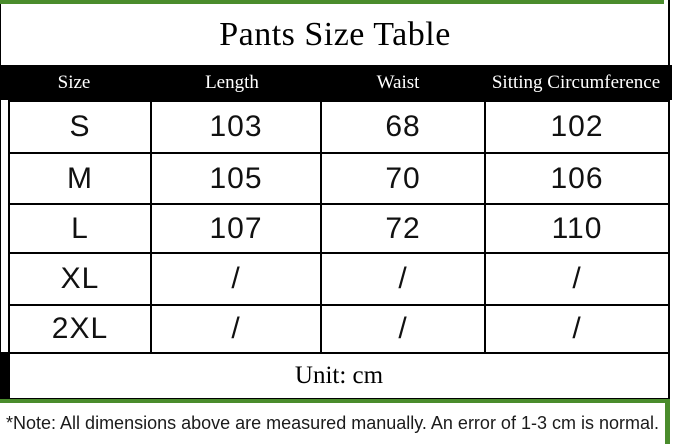  What do you see at coordinates (80, 328) in the screenshot?
I see `cell-size-2xl: 2XL` at bounding box center [80, 328].